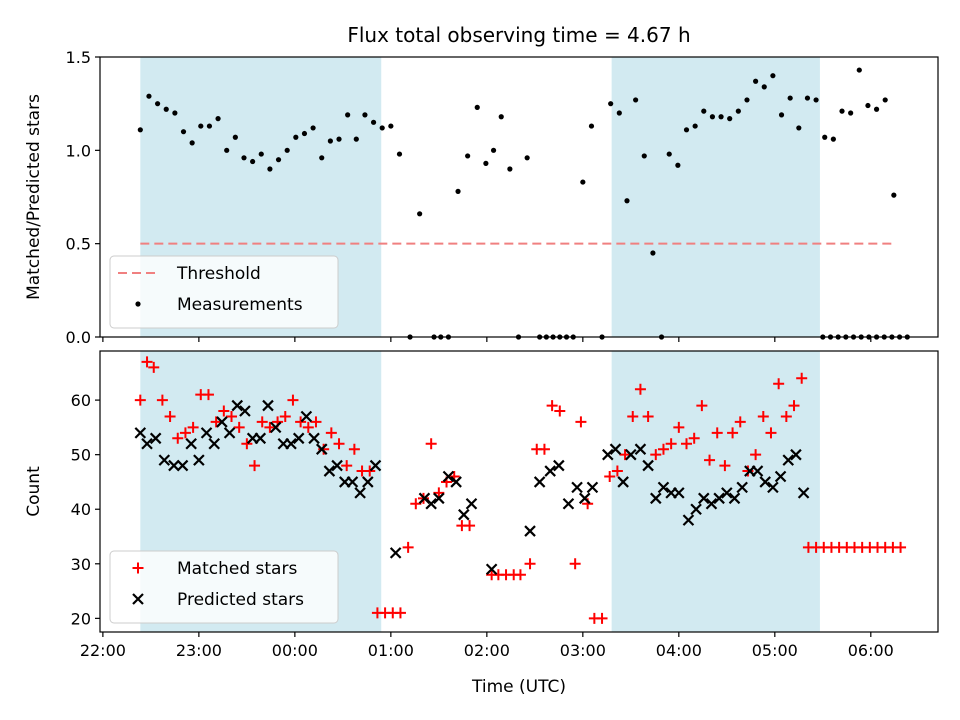 The image size is (960, 720). Describe the element at coordinates (78, 150) in the screenshot. I see `y-tick-label: 1.0` at that location.